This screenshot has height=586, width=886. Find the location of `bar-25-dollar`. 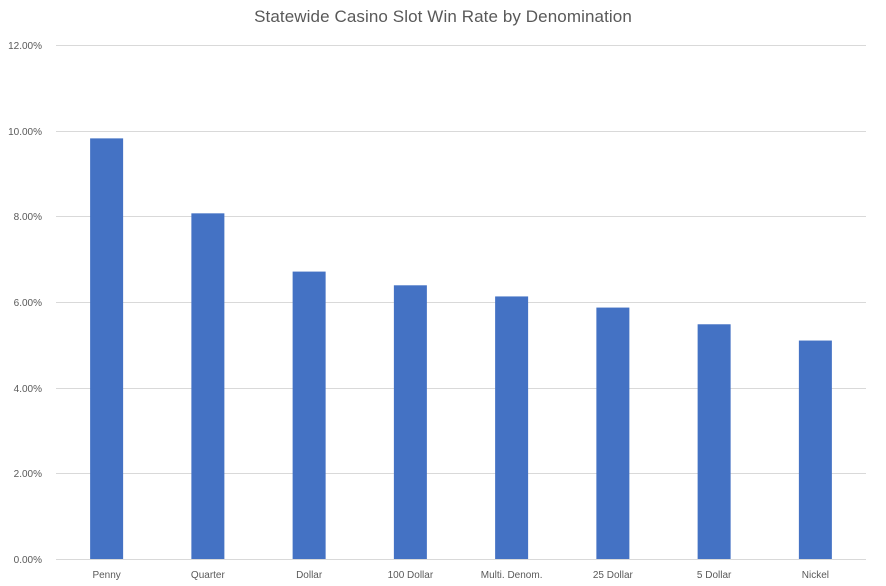

bar-25-dollar is located at coordinates (613, 433).